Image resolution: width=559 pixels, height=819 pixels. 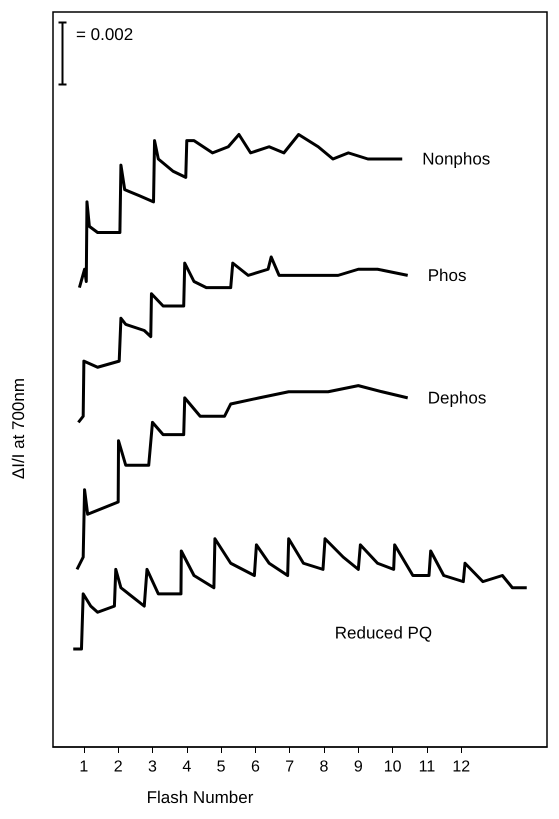 I want to click on x-tick-label: 5, so click(x=221, y=767).